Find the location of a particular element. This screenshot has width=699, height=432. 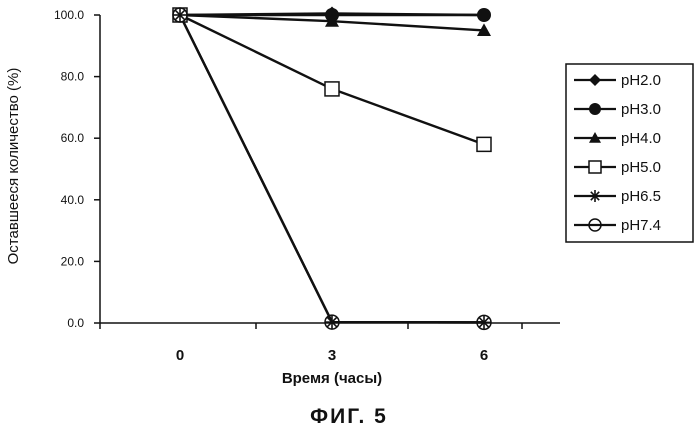

legend-label-ph5-0: pH5.0 is located at coordinates (641, 167).